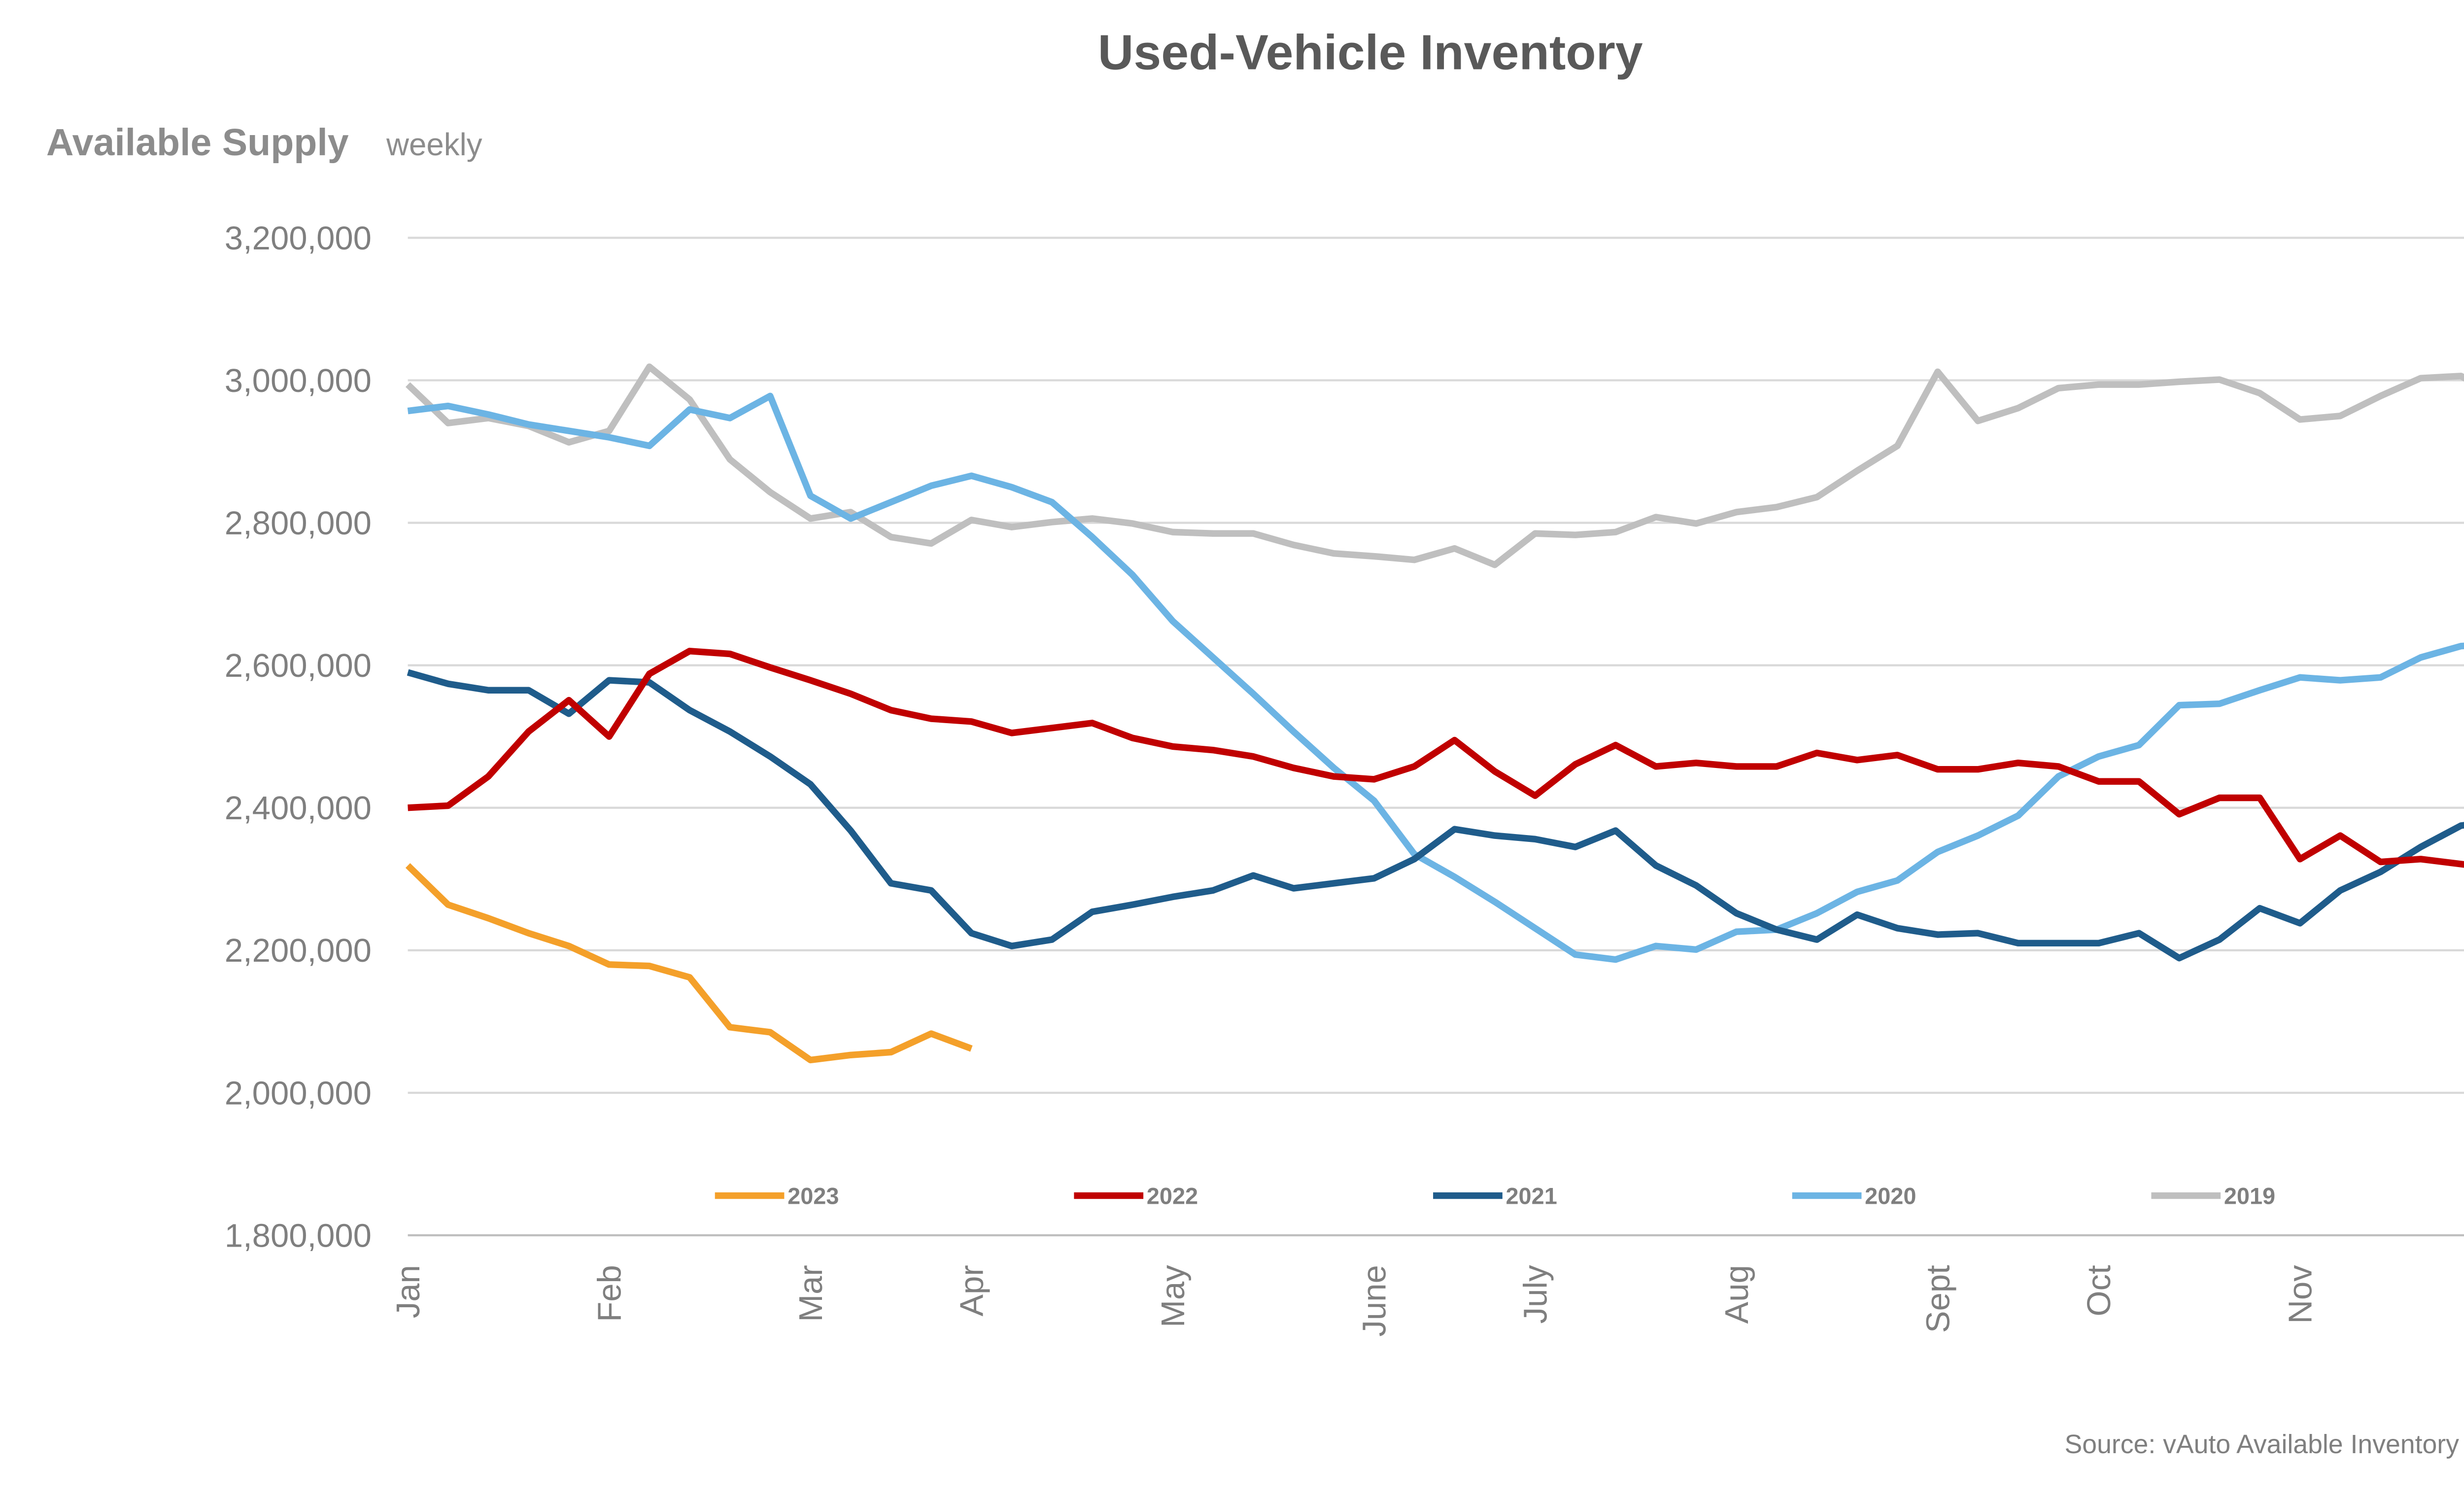 The image size is (2464, 1500). What do you see at coordinates (1173, 1296) in the screenshot?
I see `x-tick-label: May` at bounding box center [1173, 1296].